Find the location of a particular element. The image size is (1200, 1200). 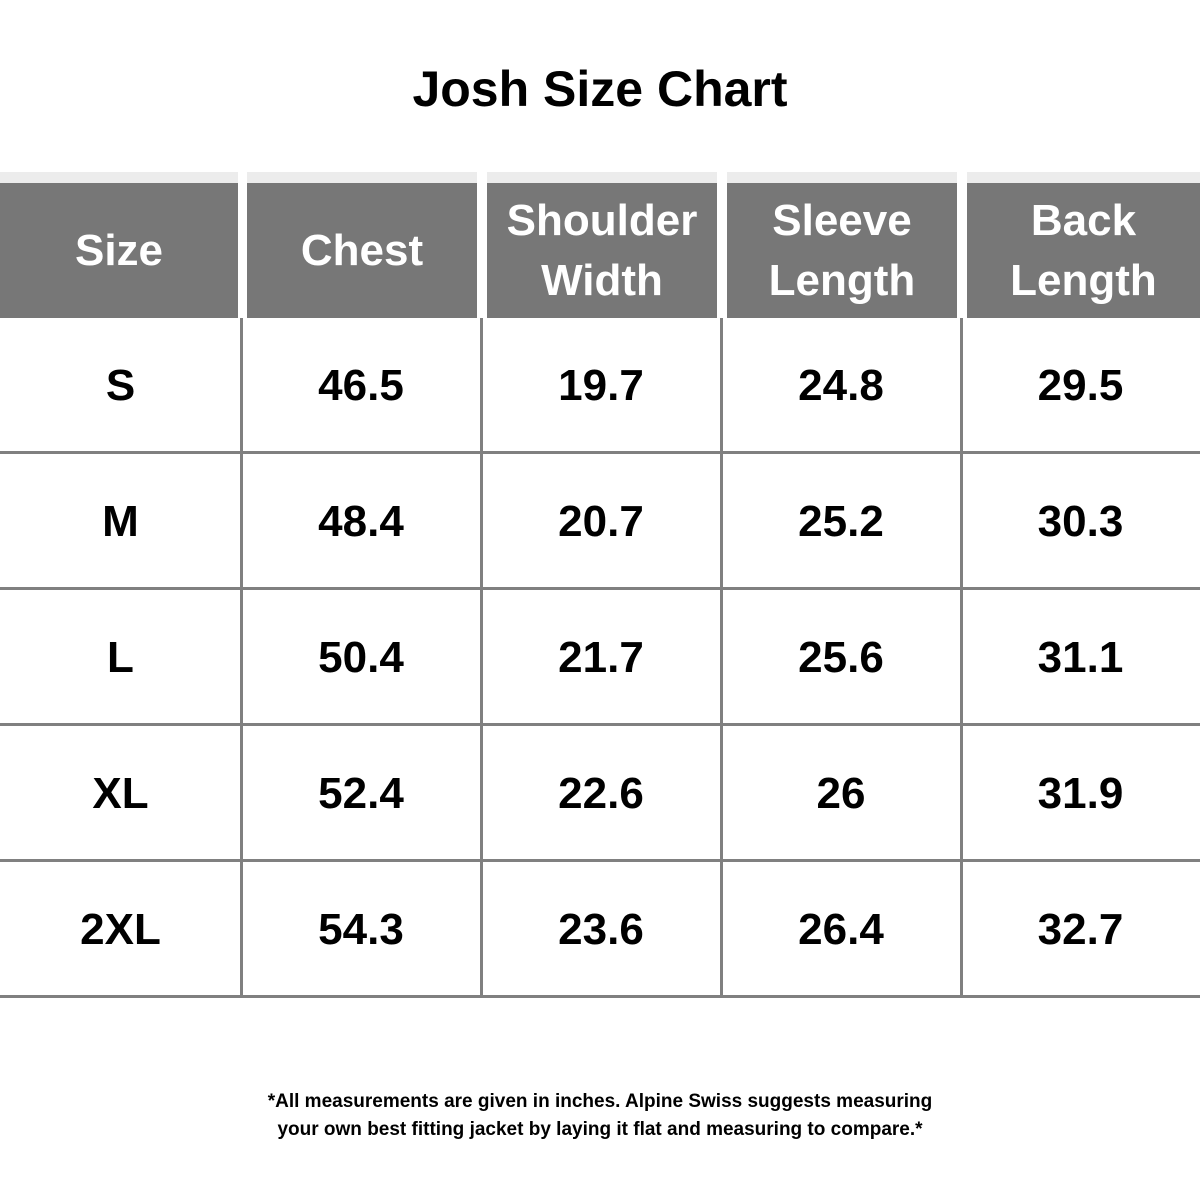

table-cell: S is located at coordinates (120, 385).